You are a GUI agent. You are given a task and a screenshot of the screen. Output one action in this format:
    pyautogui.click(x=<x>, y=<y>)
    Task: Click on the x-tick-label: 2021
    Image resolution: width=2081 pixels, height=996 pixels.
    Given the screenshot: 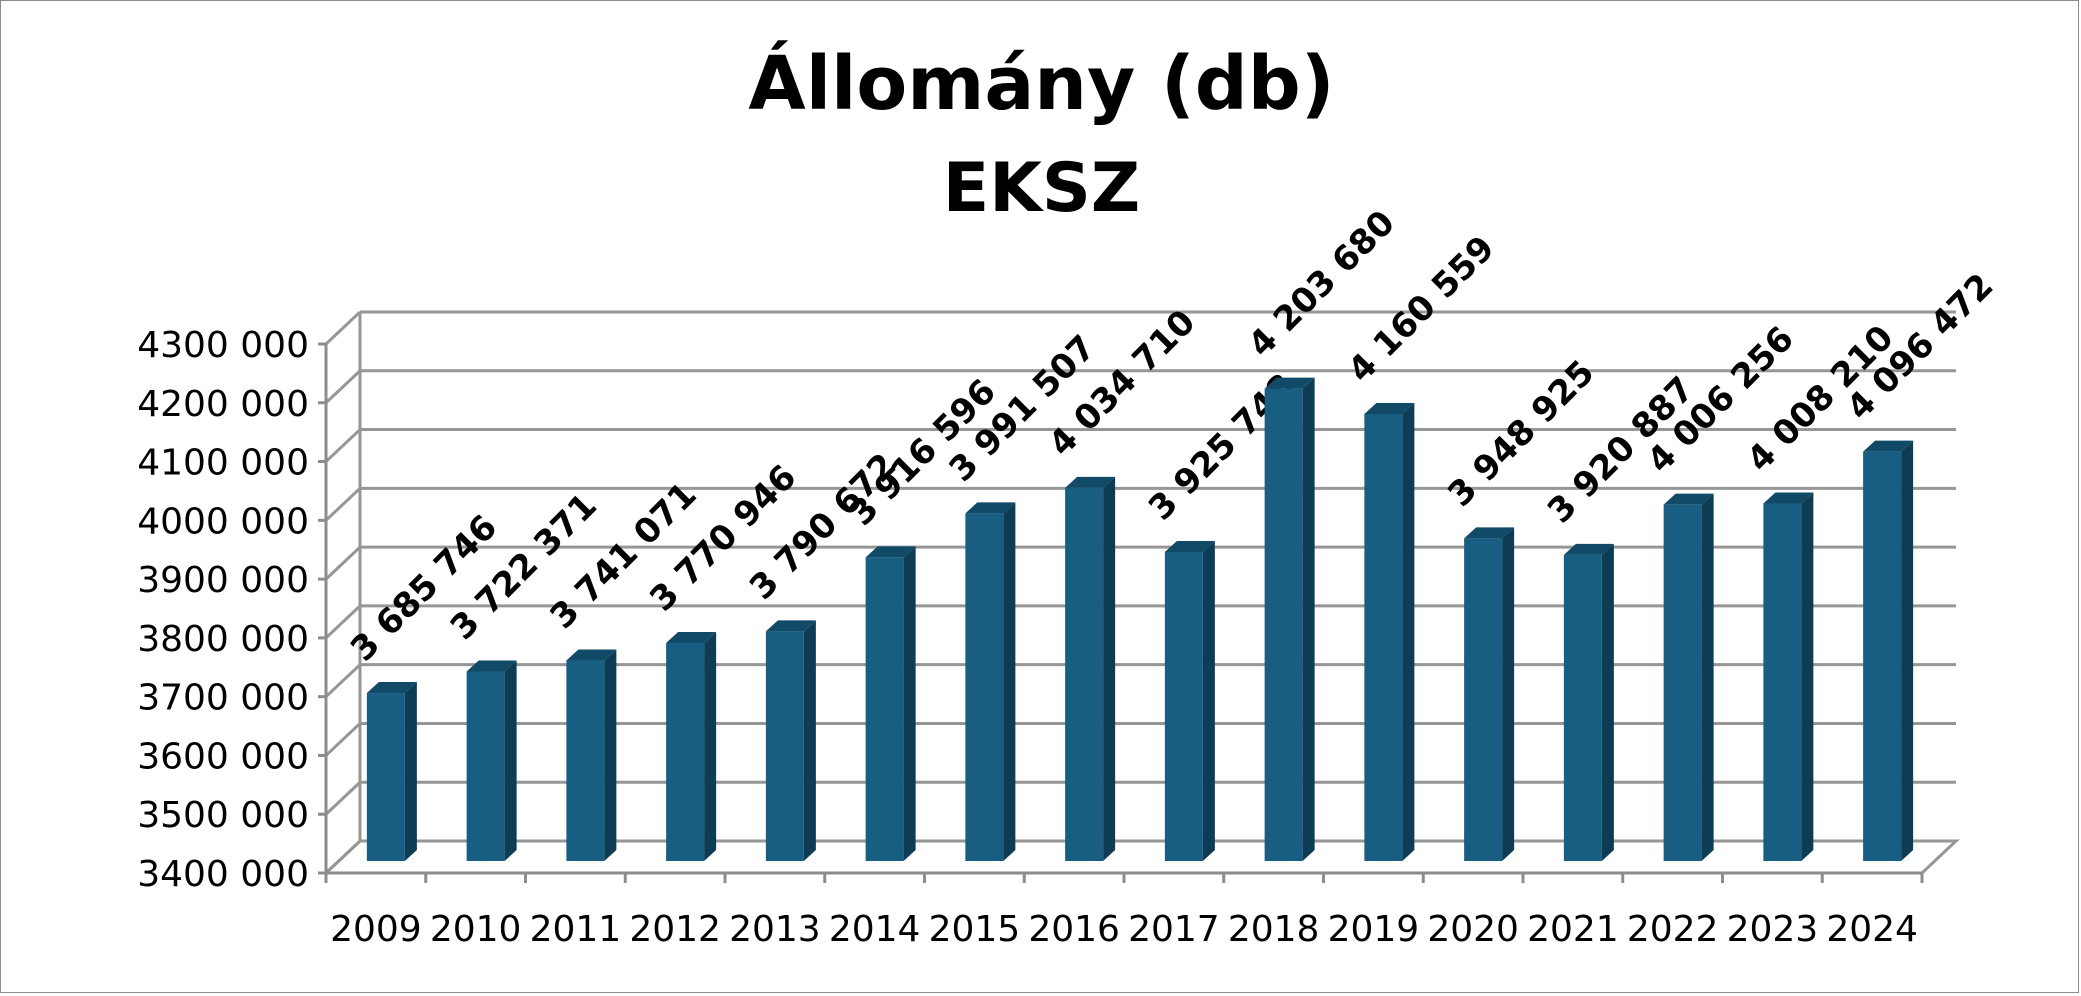 What is the action you would take?
    pyautogui.click(x=1573, y=929)
    